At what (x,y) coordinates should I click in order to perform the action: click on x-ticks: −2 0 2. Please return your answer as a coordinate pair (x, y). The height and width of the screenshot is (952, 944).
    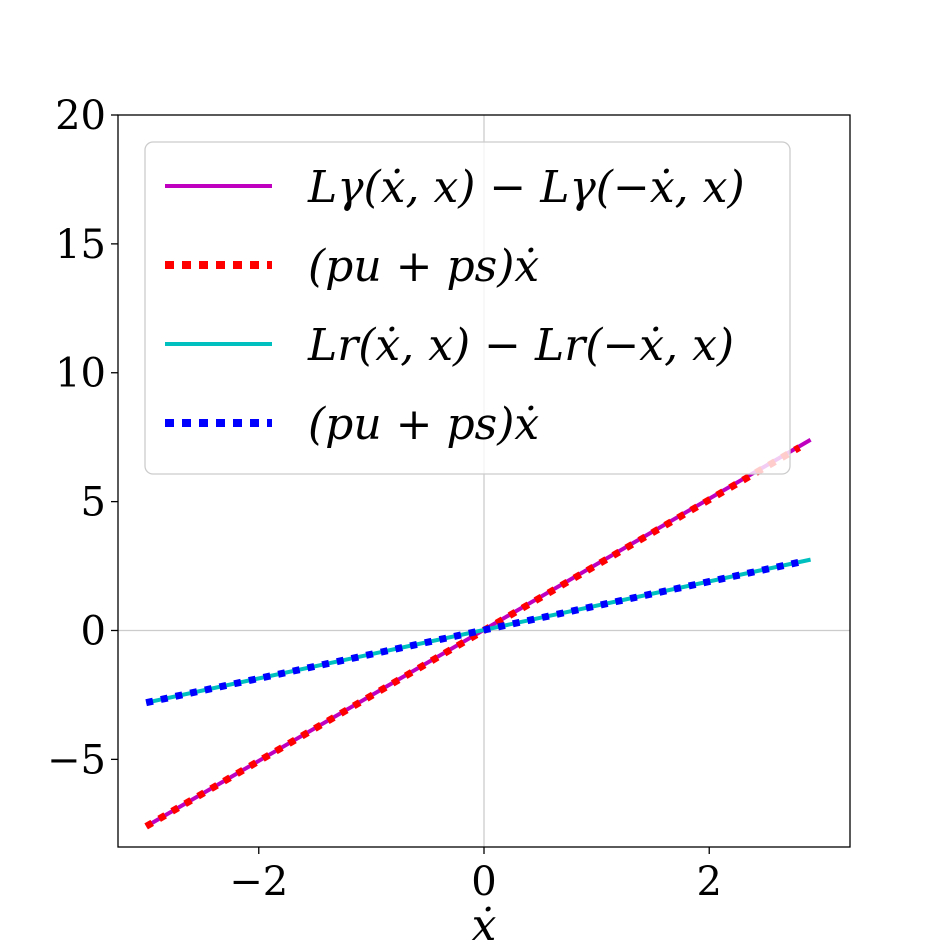
    Looking at the image, I should click on (475, 876).